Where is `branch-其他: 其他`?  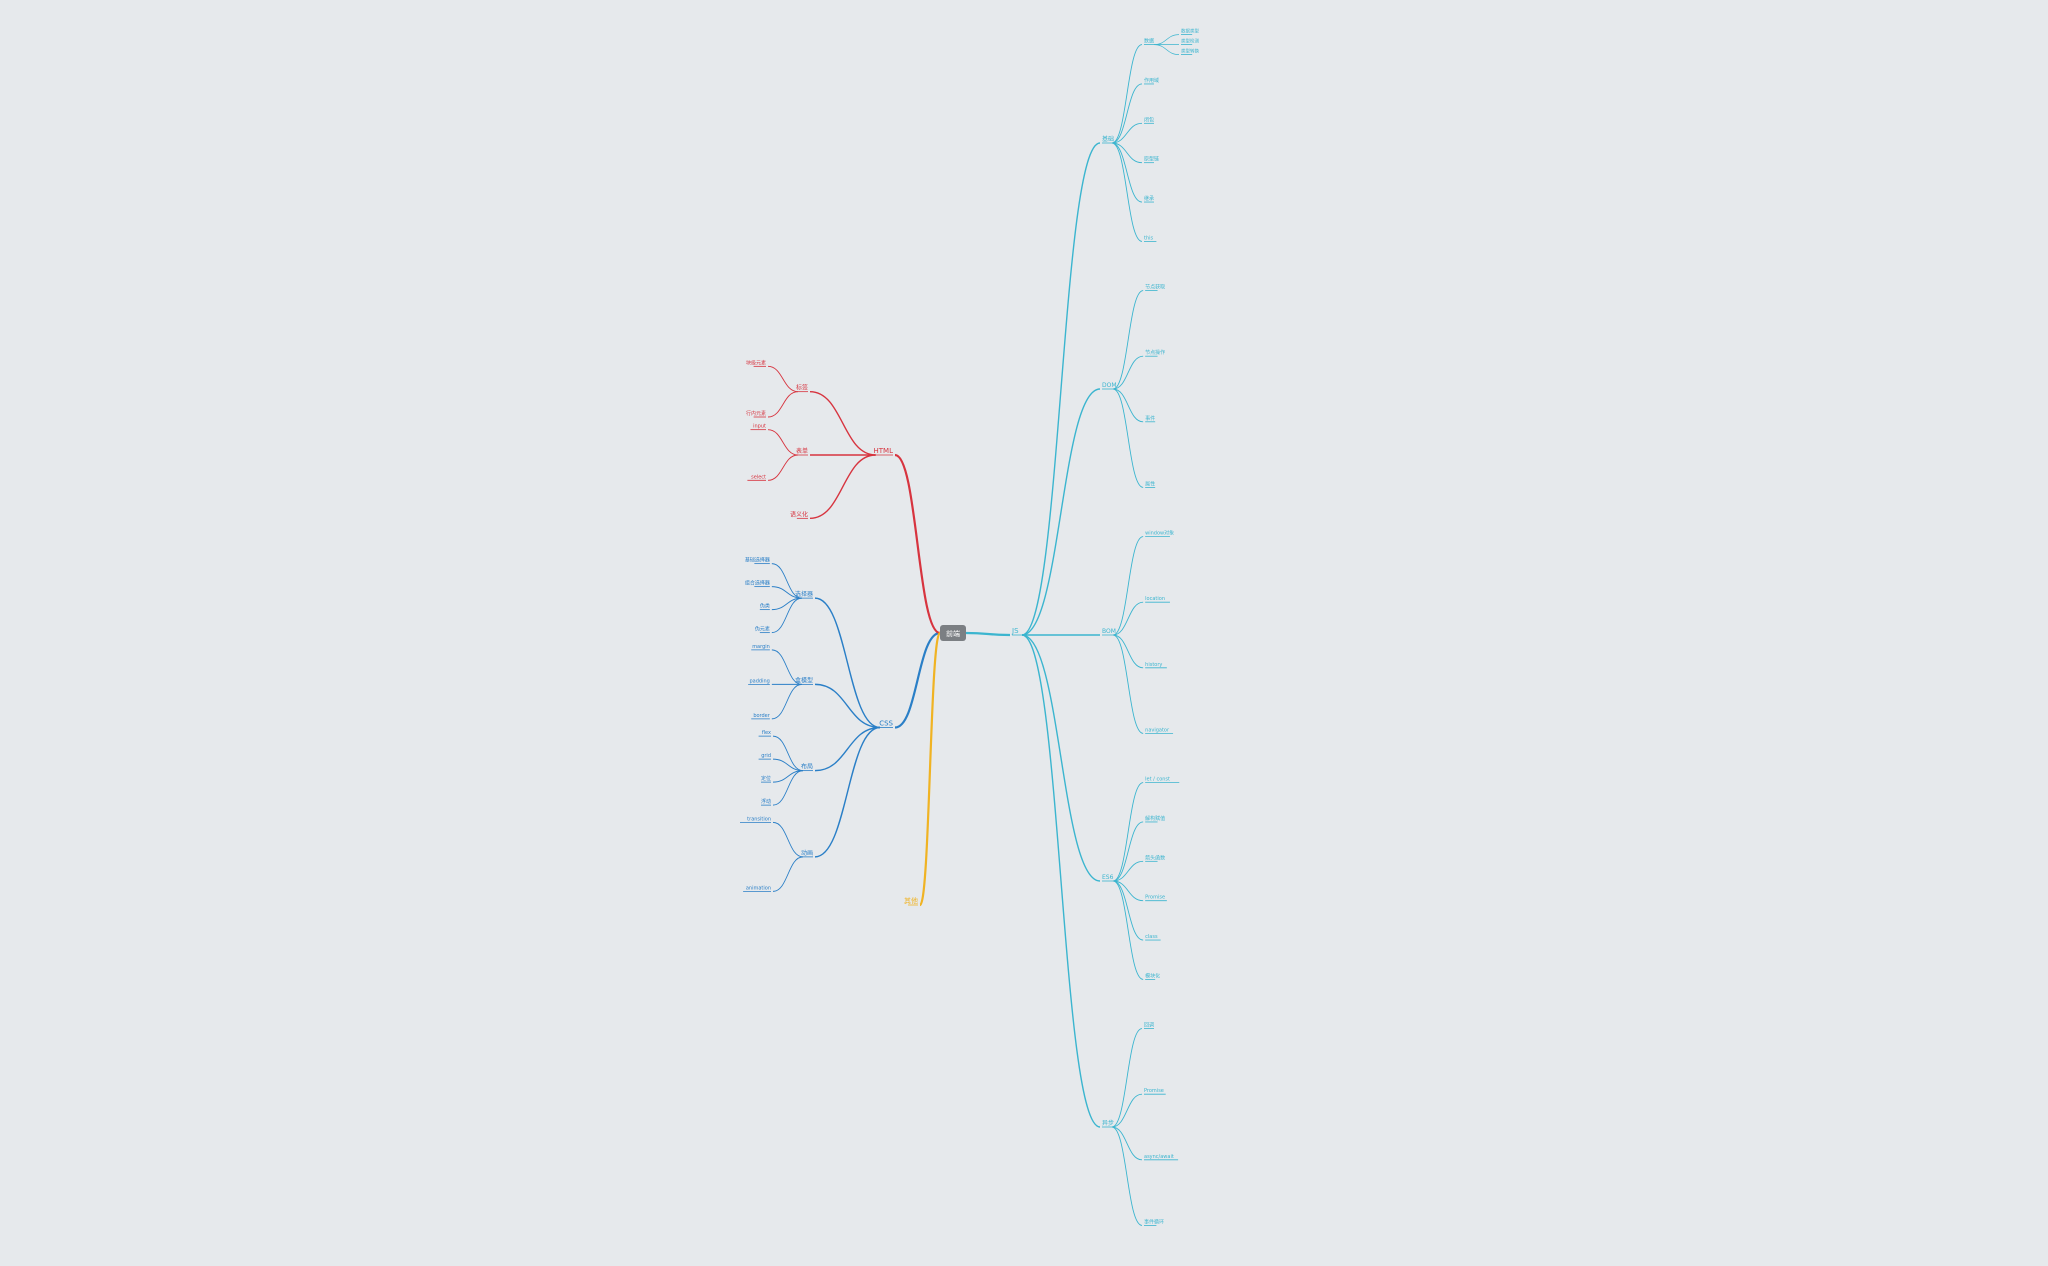 branch-其他: 其他 is located at coordinates (911, 900).